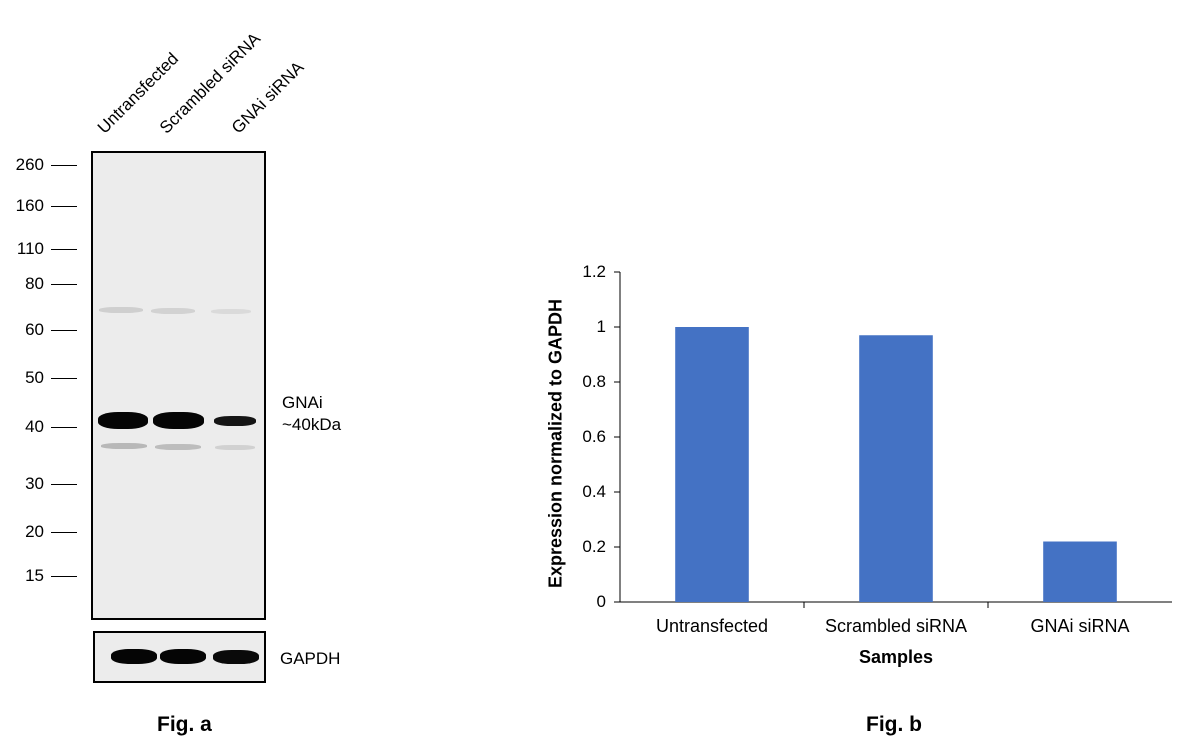 Image resolution: width=1179 pixels, height=755 pixels. I want to click on y-tick-label: 0.2, so click(594, 546).